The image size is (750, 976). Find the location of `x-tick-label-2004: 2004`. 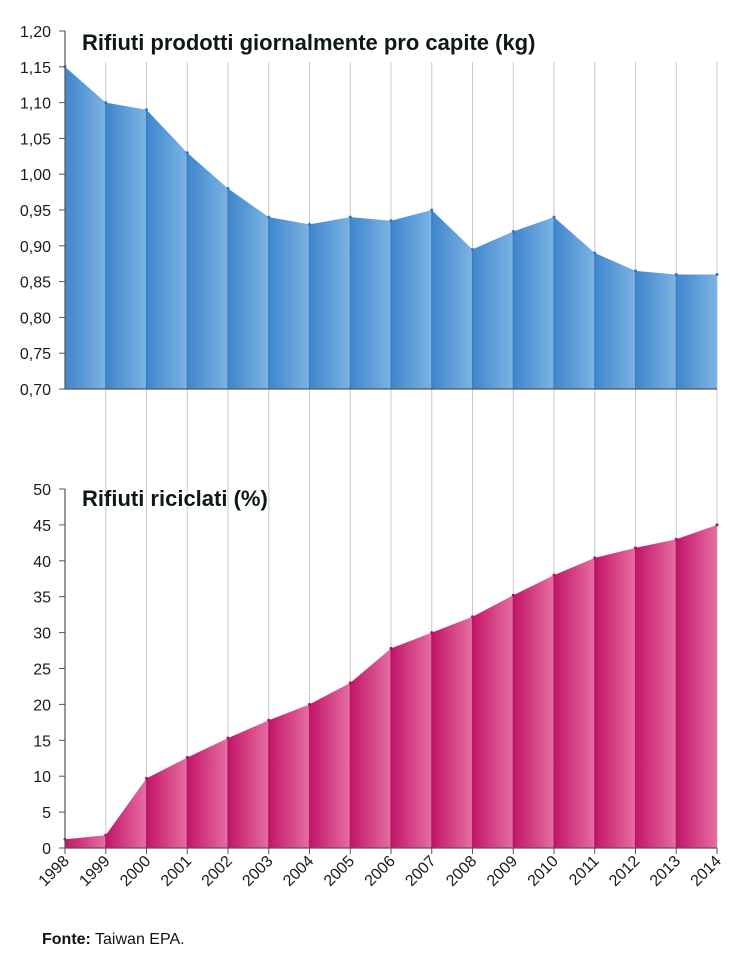

x-tick-label-2004: 2004 is located at coordinates (298, 871).